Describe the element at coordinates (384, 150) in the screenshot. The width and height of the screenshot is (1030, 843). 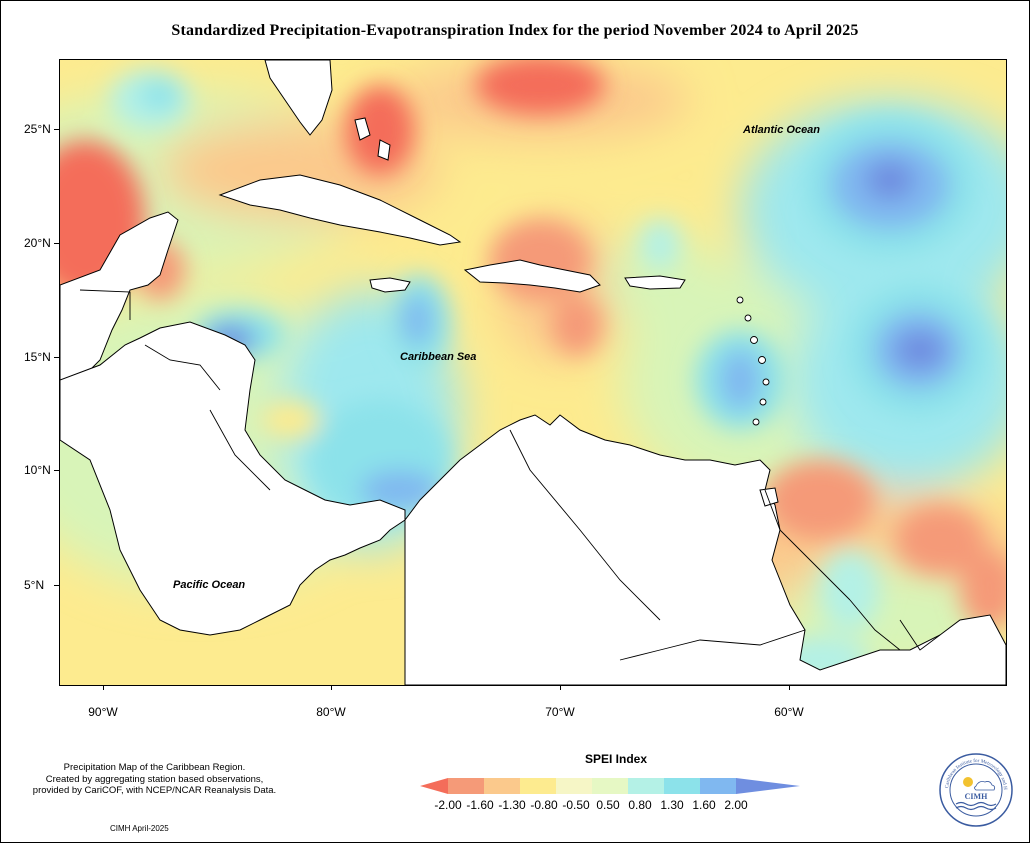
I see `bahamas-b` at that location.